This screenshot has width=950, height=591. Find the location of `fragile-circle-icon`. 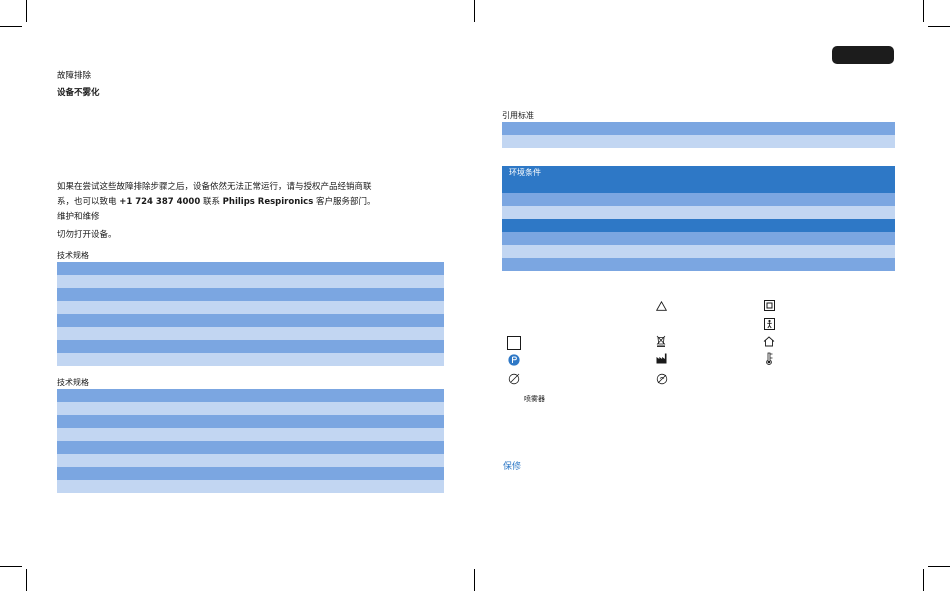

fragile-circle-icon is located at coordinates (513, 378).